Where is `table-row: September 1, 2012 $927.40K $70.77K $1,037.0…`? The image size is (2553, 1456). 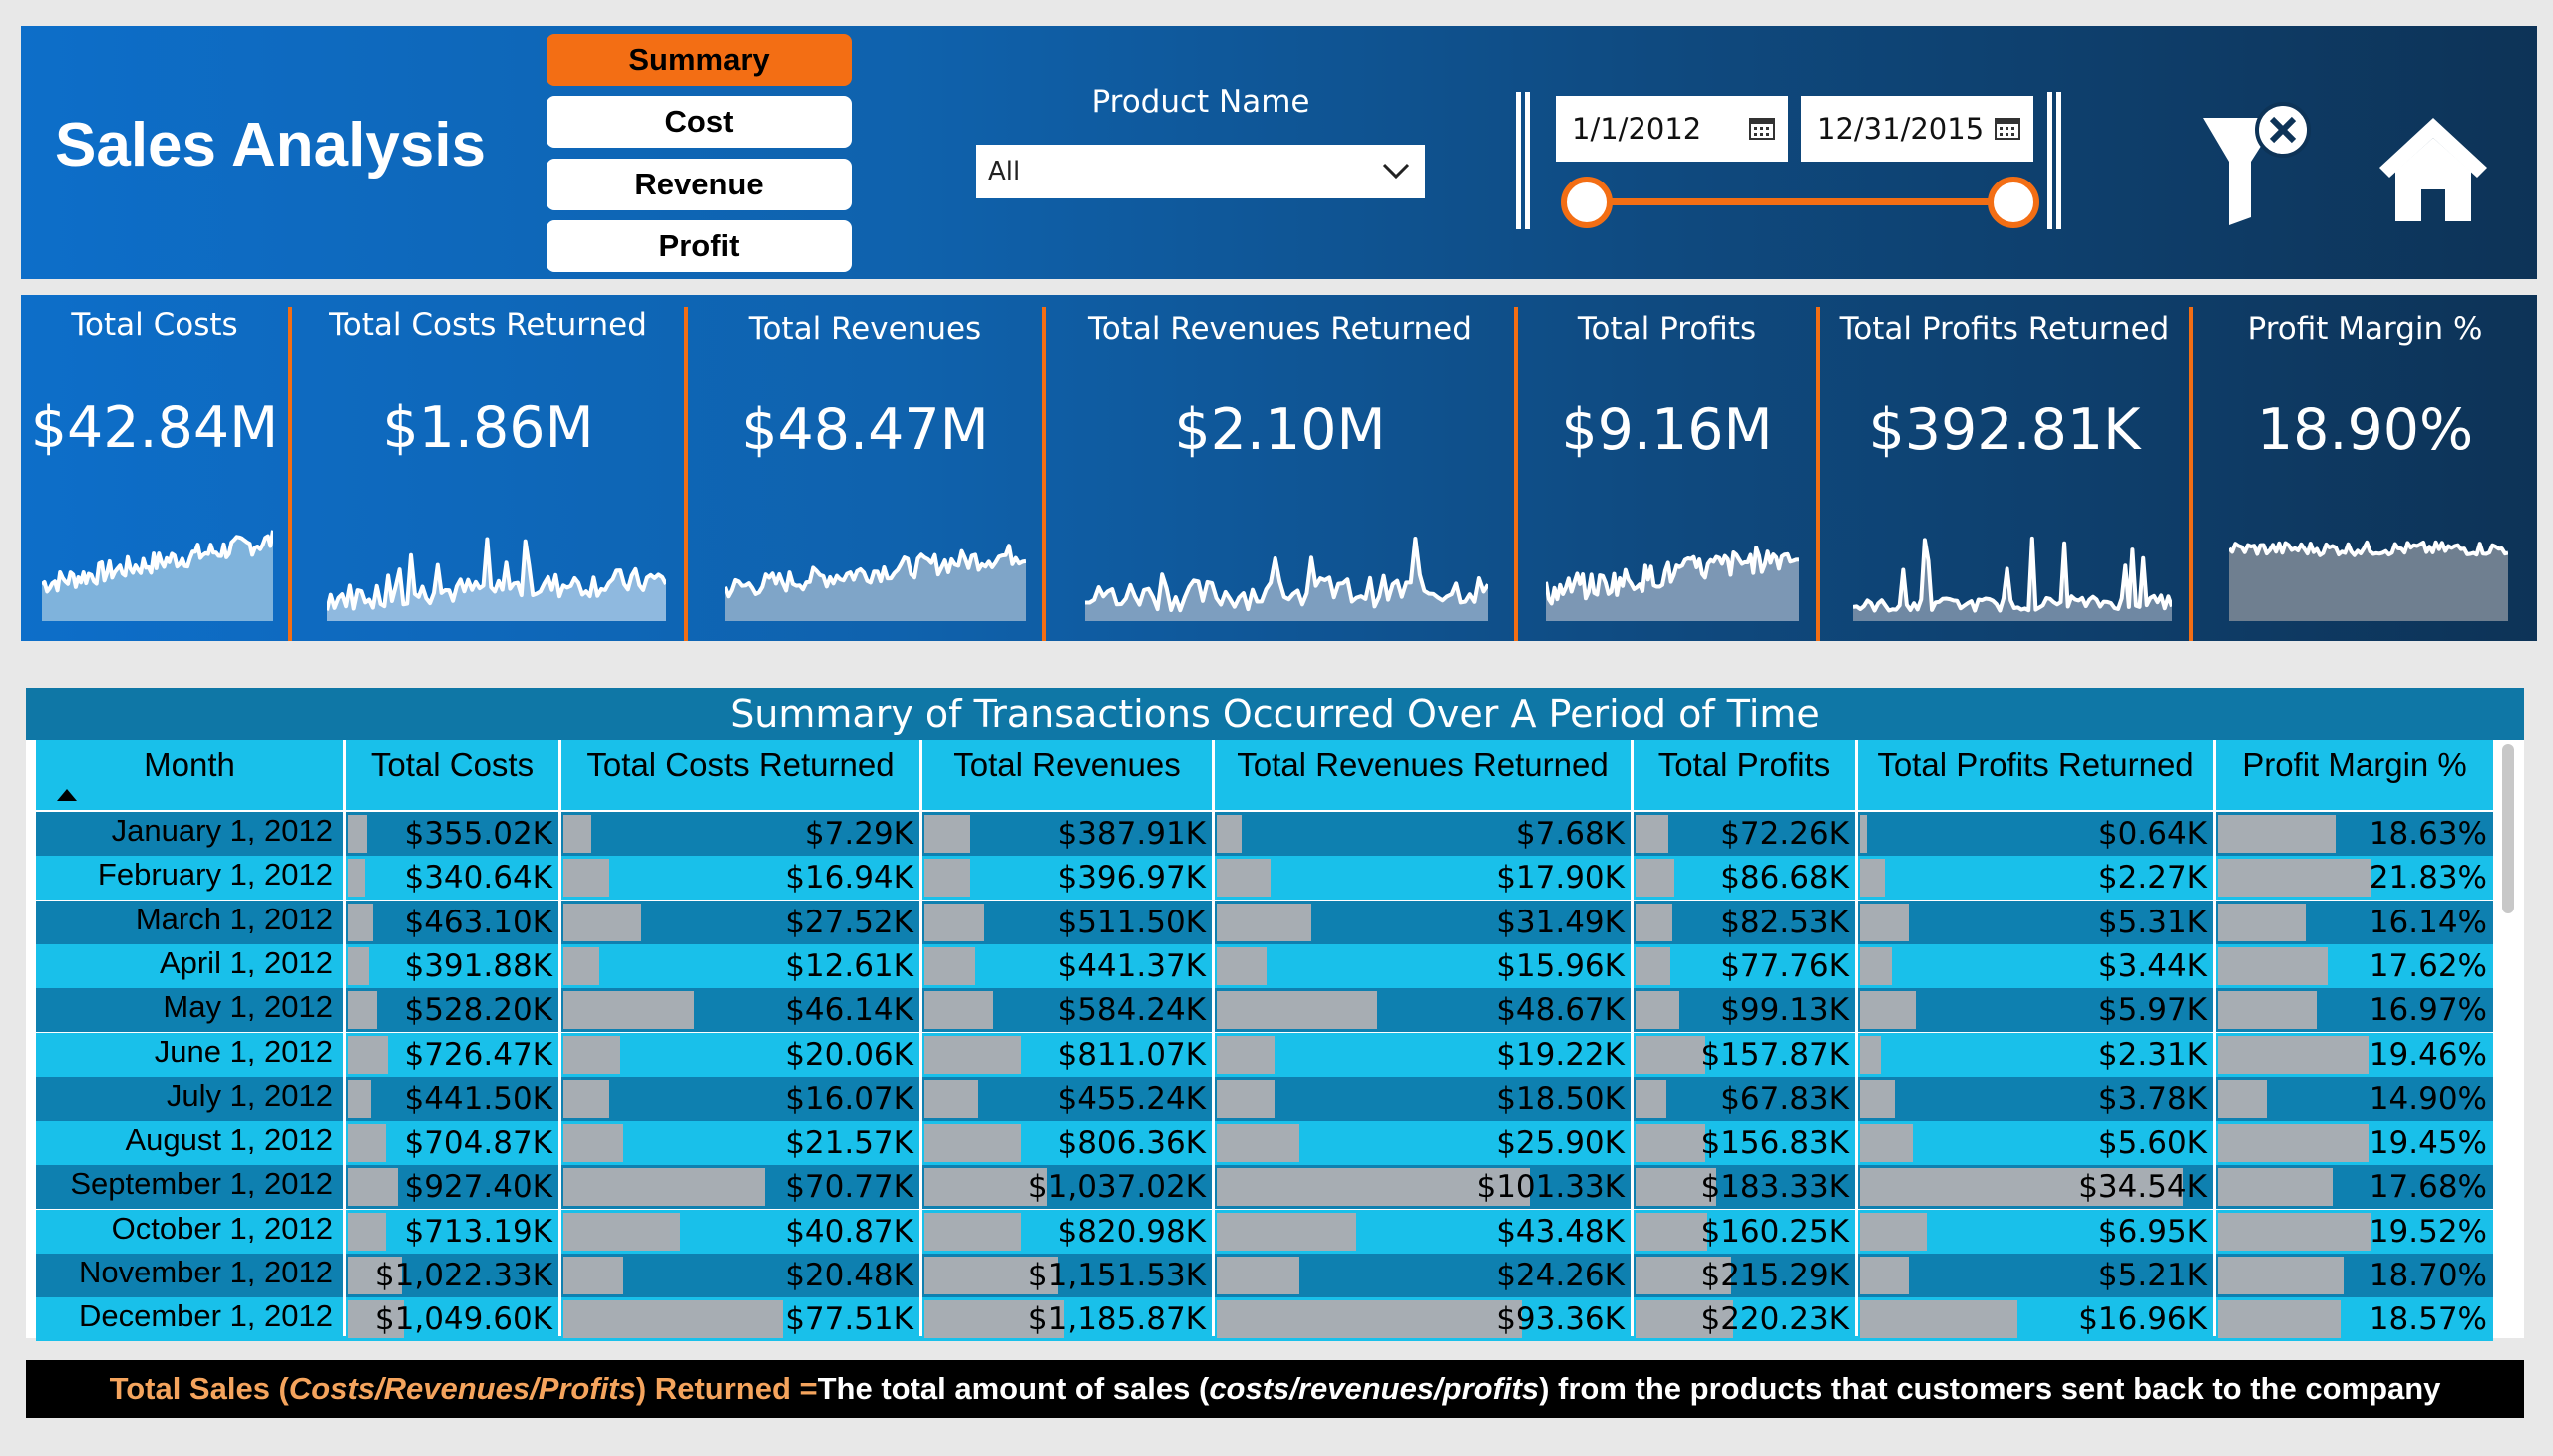 table-row: September 1, 2012 $927.40K $70.77K $1,037.0… is located at coordinates (1264, 1187).